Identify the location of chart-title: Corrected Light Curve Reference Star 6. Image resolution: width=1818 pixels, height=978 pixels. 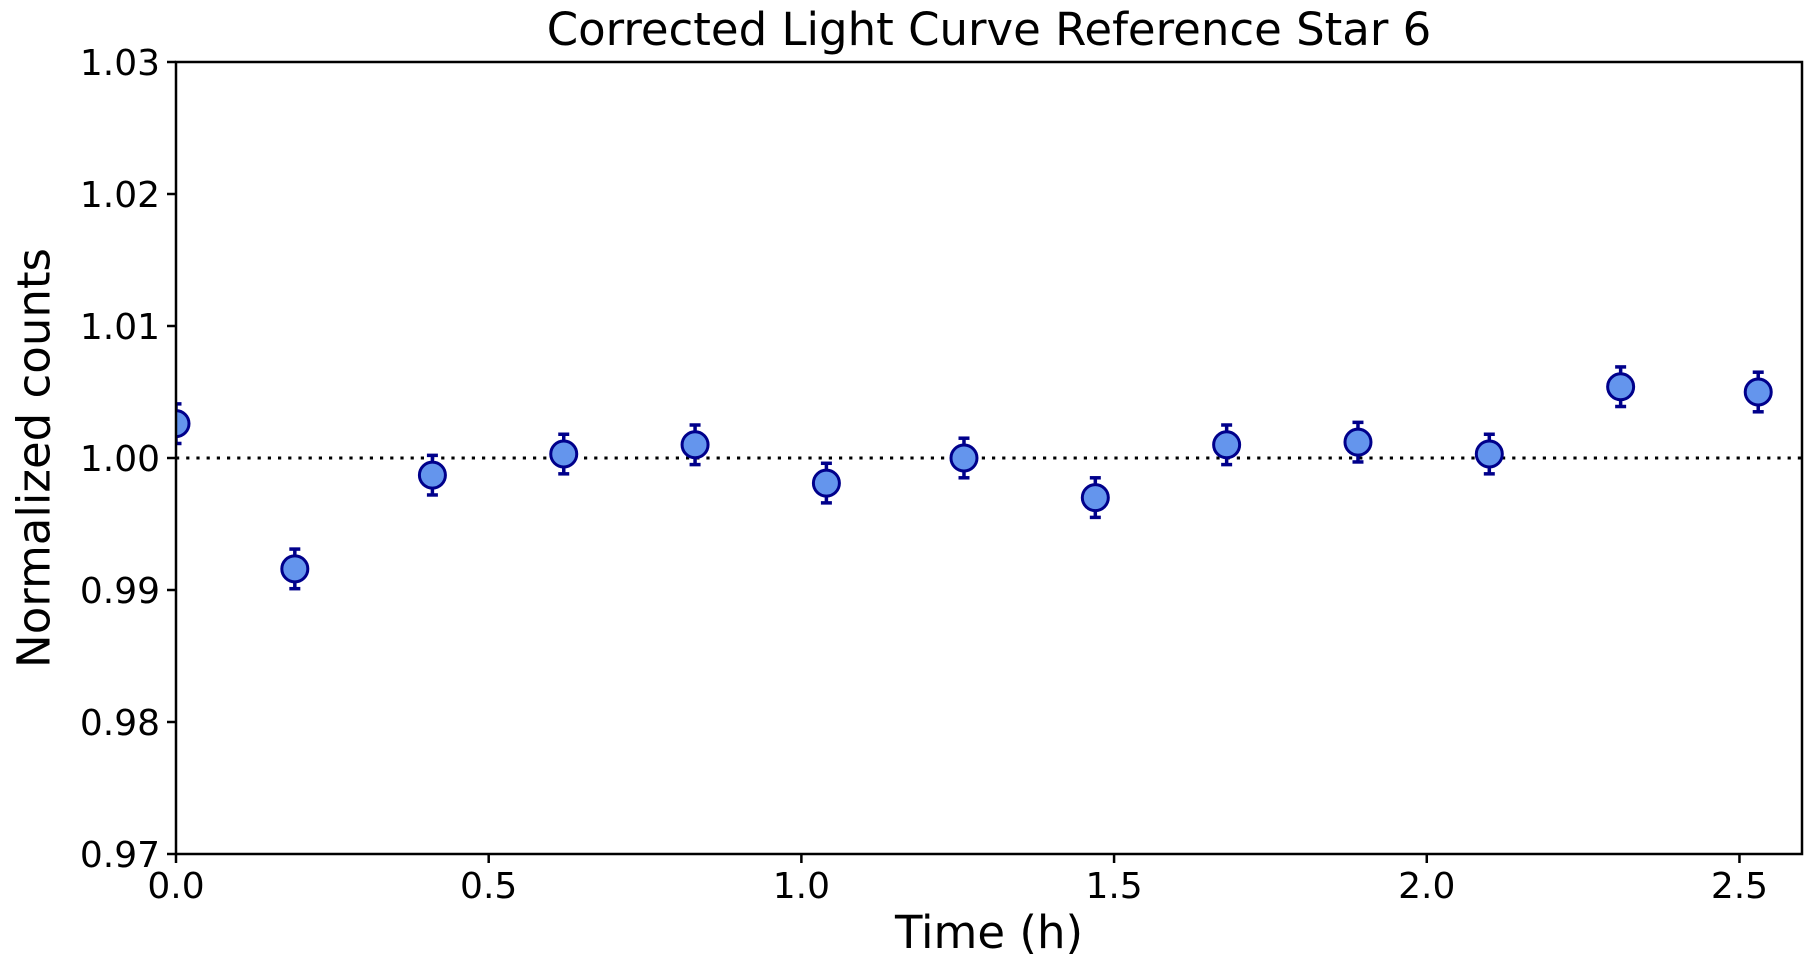
(989, 29).